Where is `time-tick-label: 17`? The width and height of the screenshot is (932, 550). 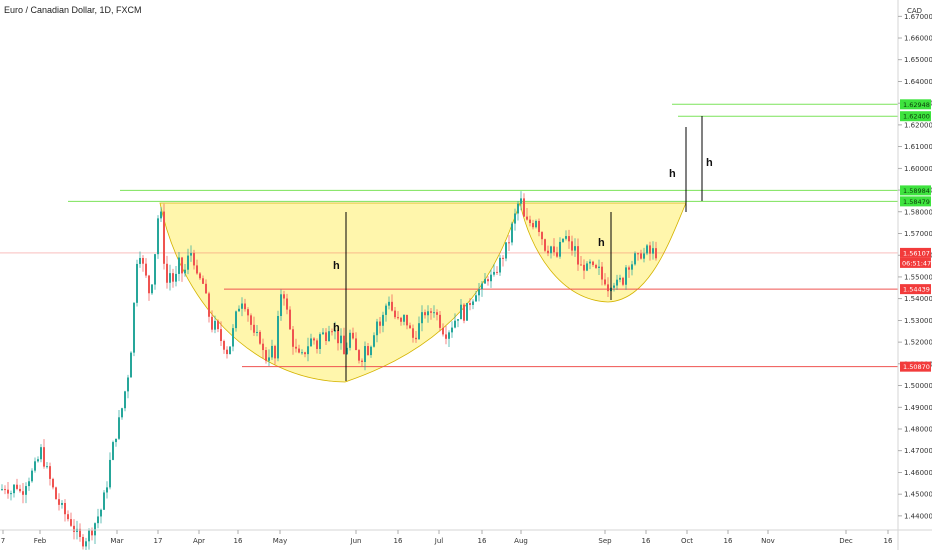 time-tick-label: 17 is located at coordinates (158, 541).